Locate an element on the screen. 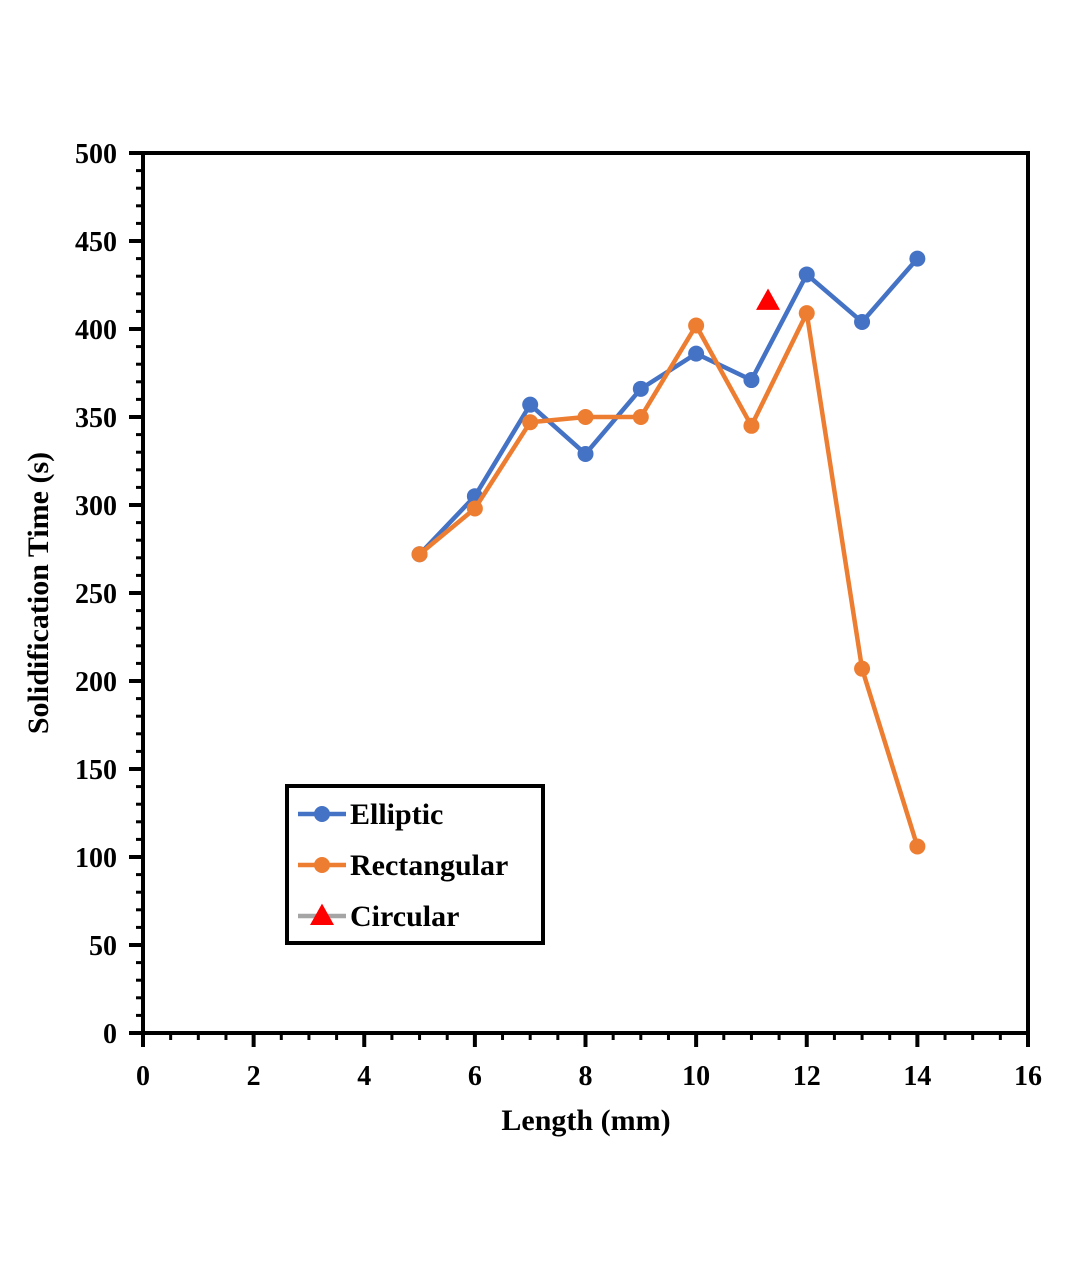  x-tick-label: 0 is located at coordinates (143, 1076).